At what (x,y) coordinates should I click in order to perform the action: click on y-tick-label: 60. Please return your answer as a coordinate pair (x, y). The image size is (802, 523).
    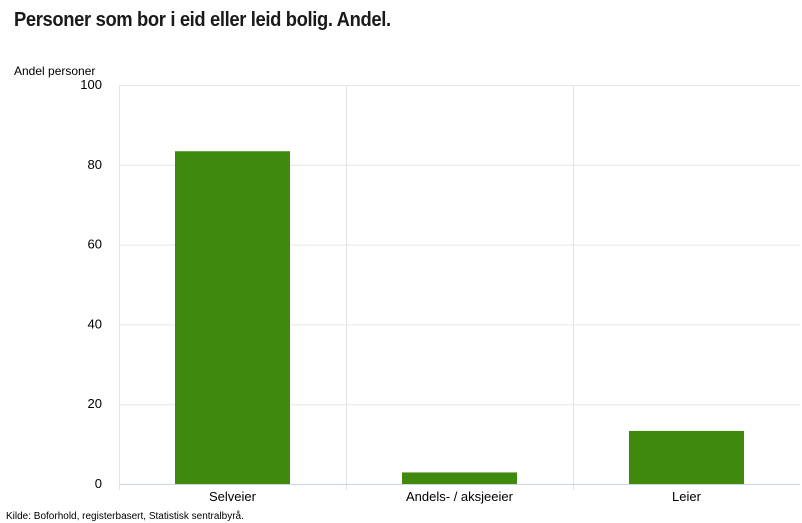
    Looking at the image, I should click on (95, 244).